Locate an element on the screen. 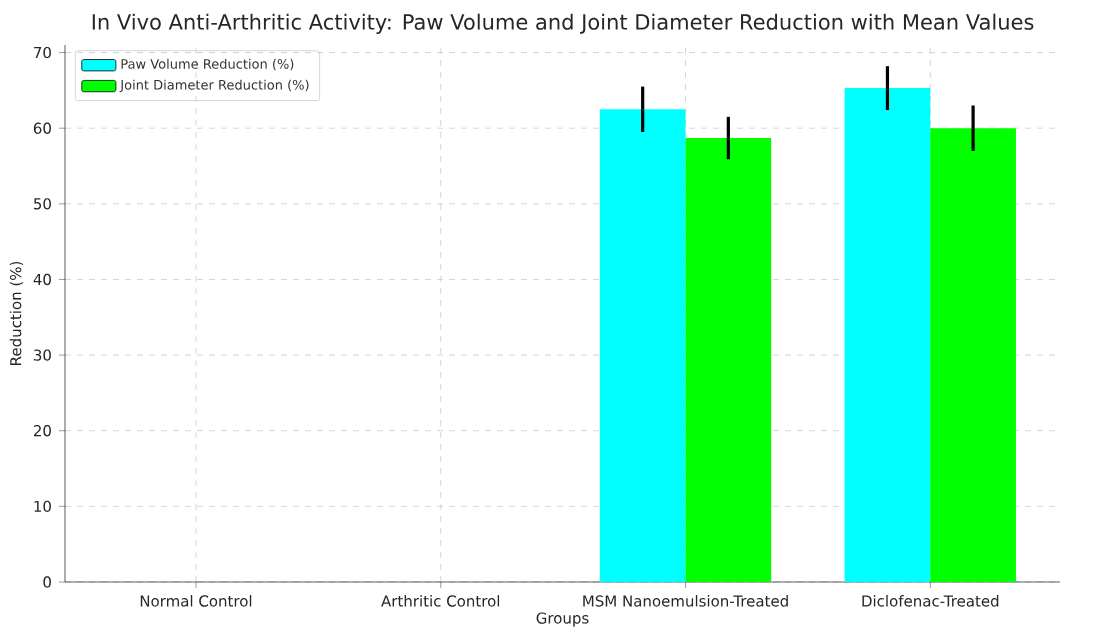 The image size is (1102, 630). legend-label: Joint Diameter Reduction (%) is located at coordinates (214, 86).